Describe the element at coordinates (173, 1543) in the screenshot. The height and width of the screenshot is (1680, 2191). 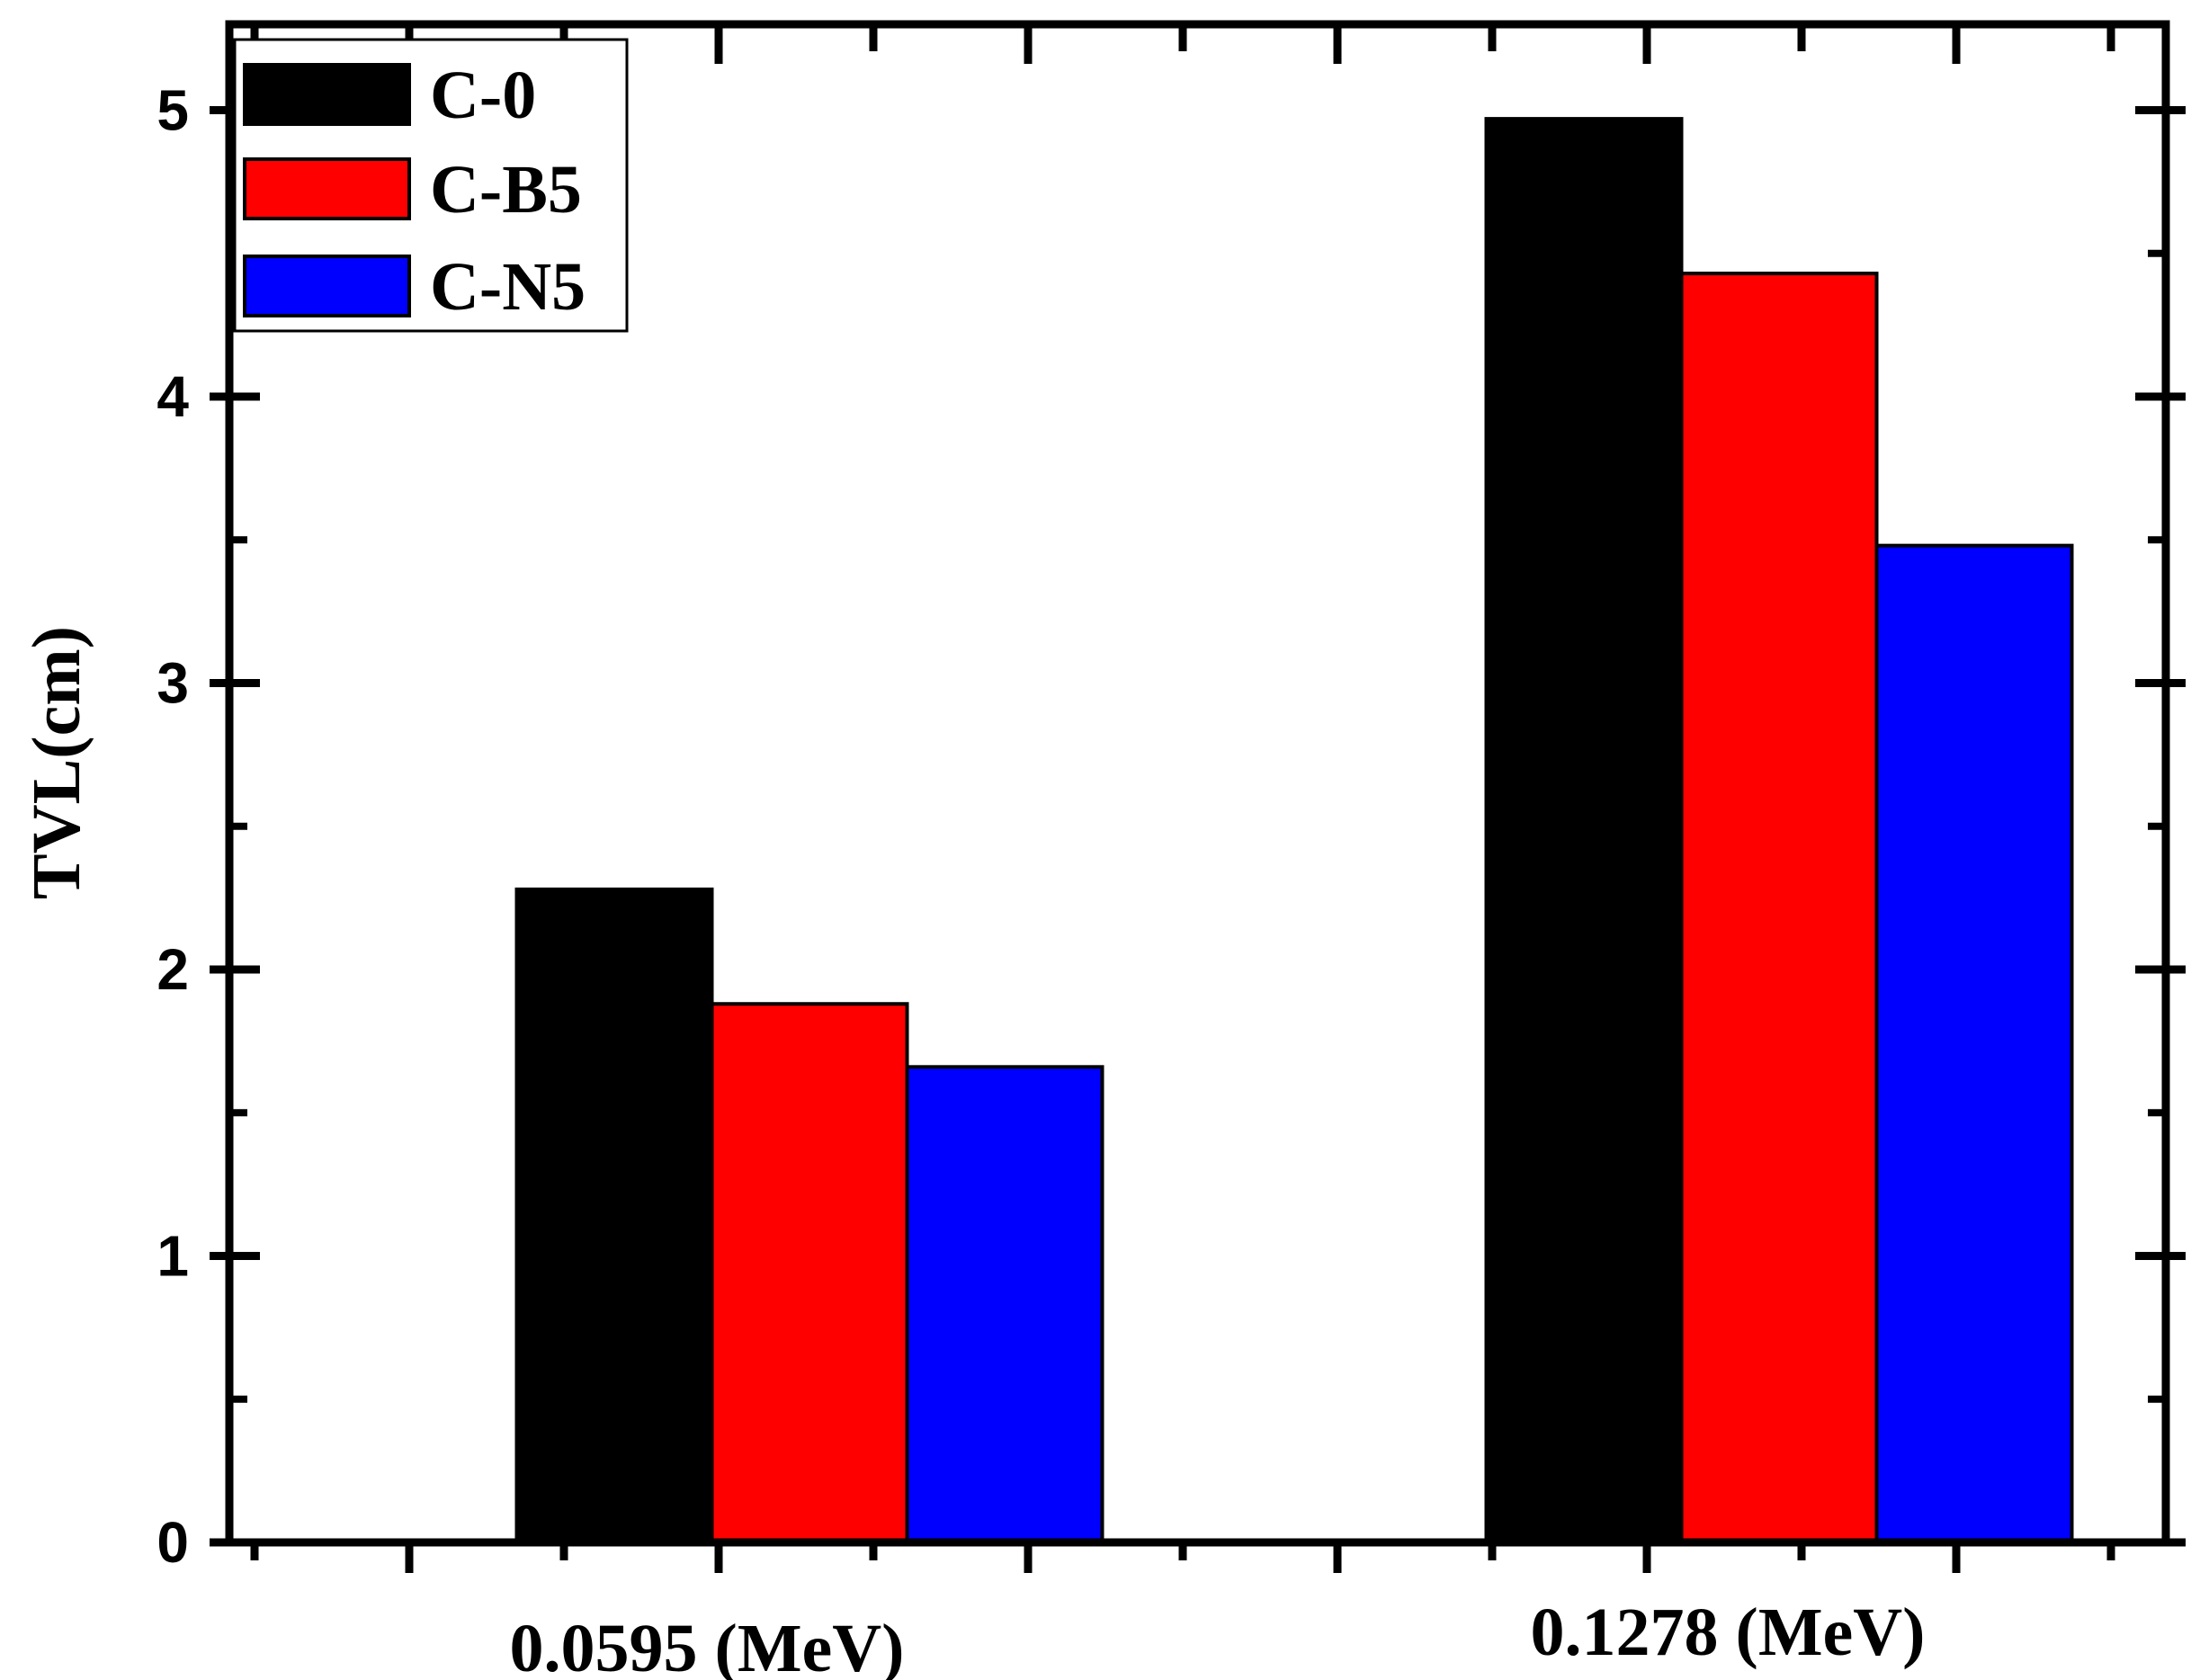
I see `y-tick-label: 0` at that location.